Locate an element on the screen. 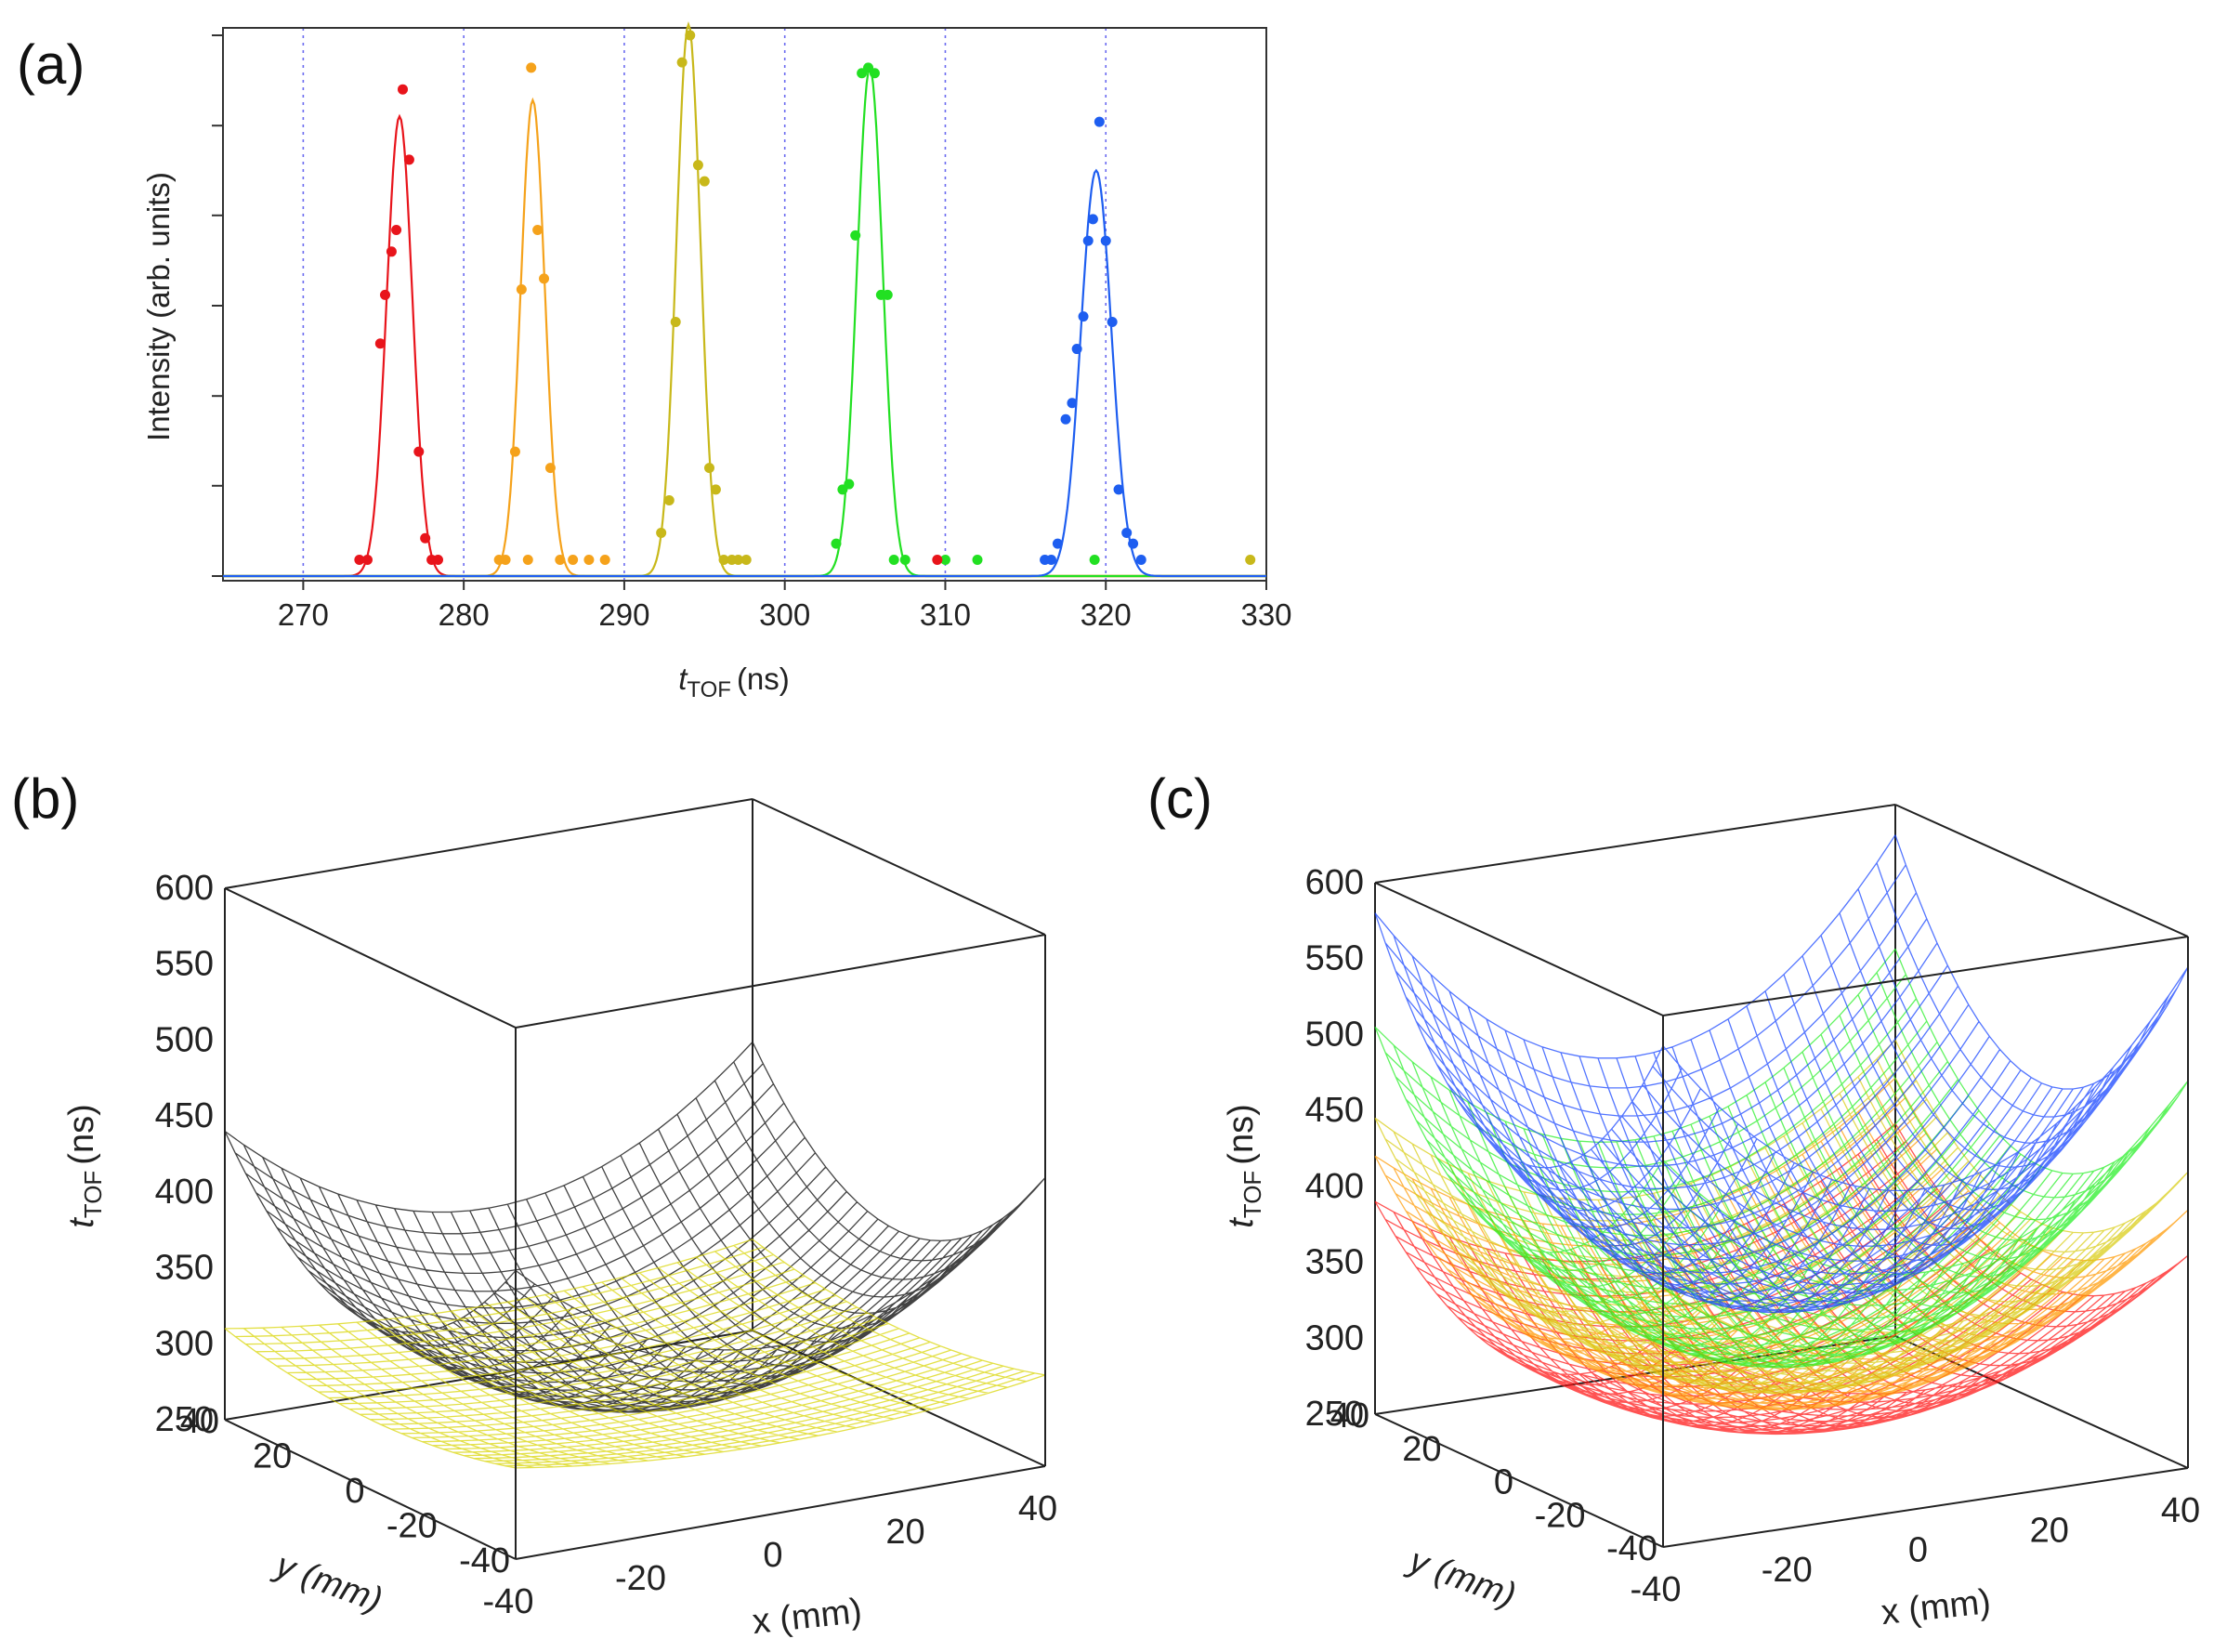  z-tick-label-2: 350 is located at coordinates (1334, 1262).